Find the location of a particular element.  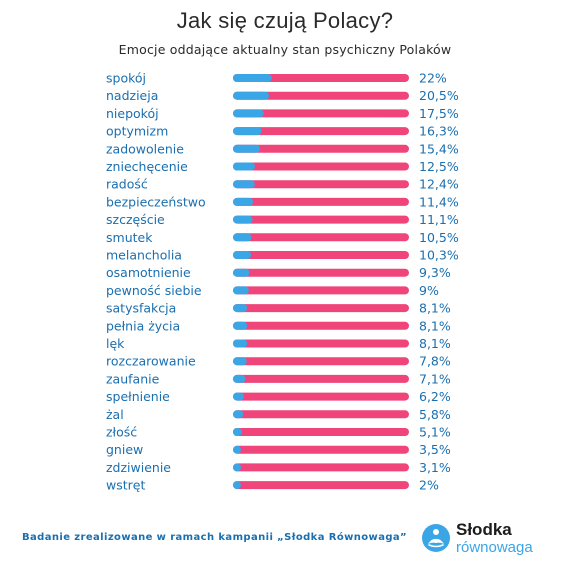

value-label: 5,8% is located at coordinates (435, 414).